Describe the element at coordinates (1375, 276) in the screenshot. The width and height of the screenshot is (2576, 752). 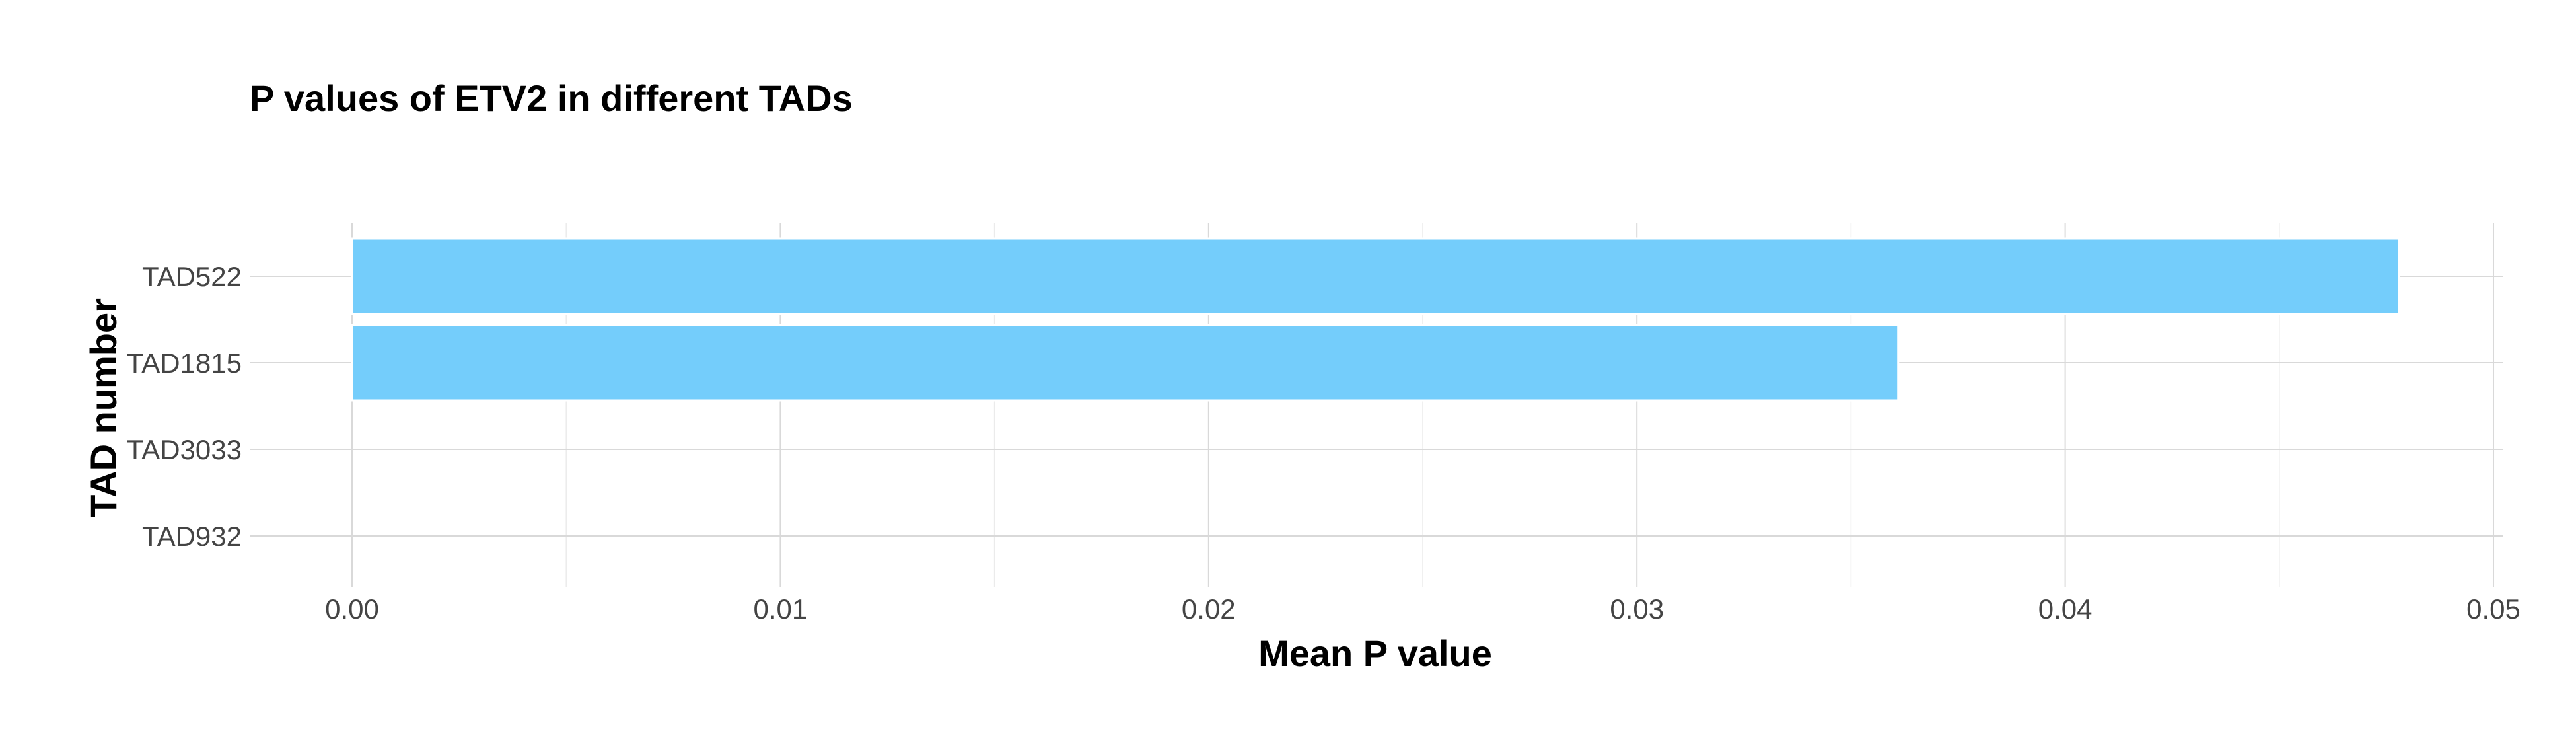
I see `bar-tad522` at that location.